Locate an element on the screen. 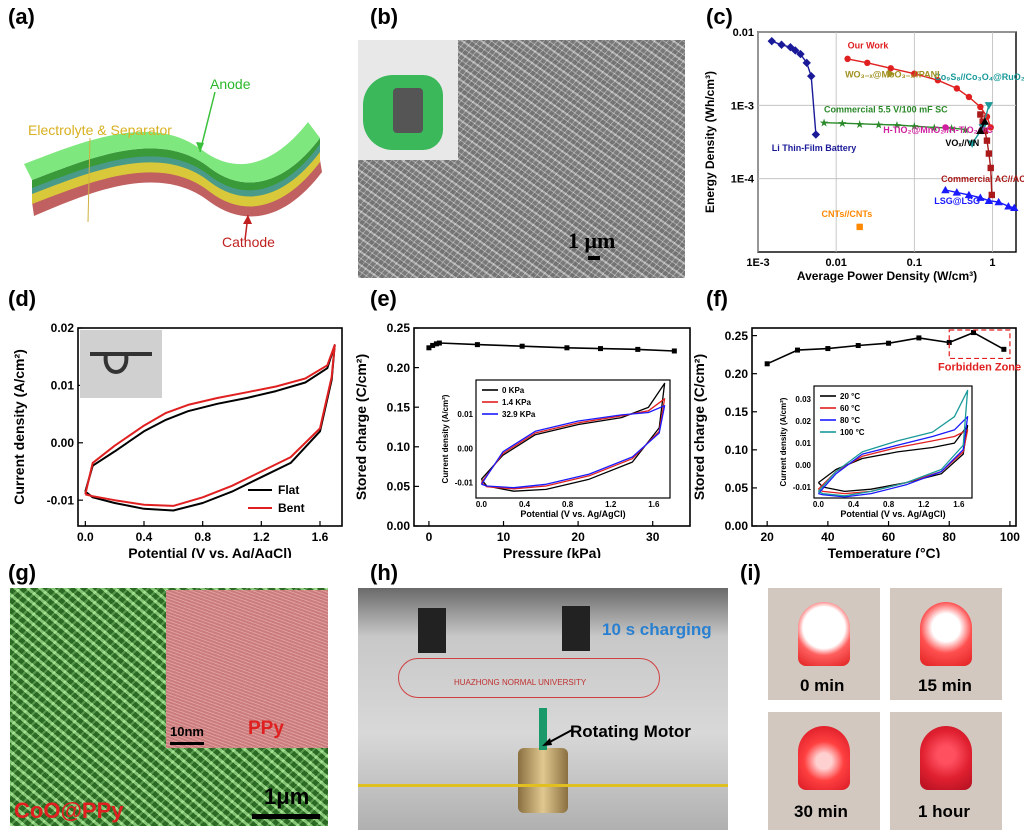 This screenshot has width=1024, height=837. d-legend-label-0: Flat is located at coordinates (288, 490).